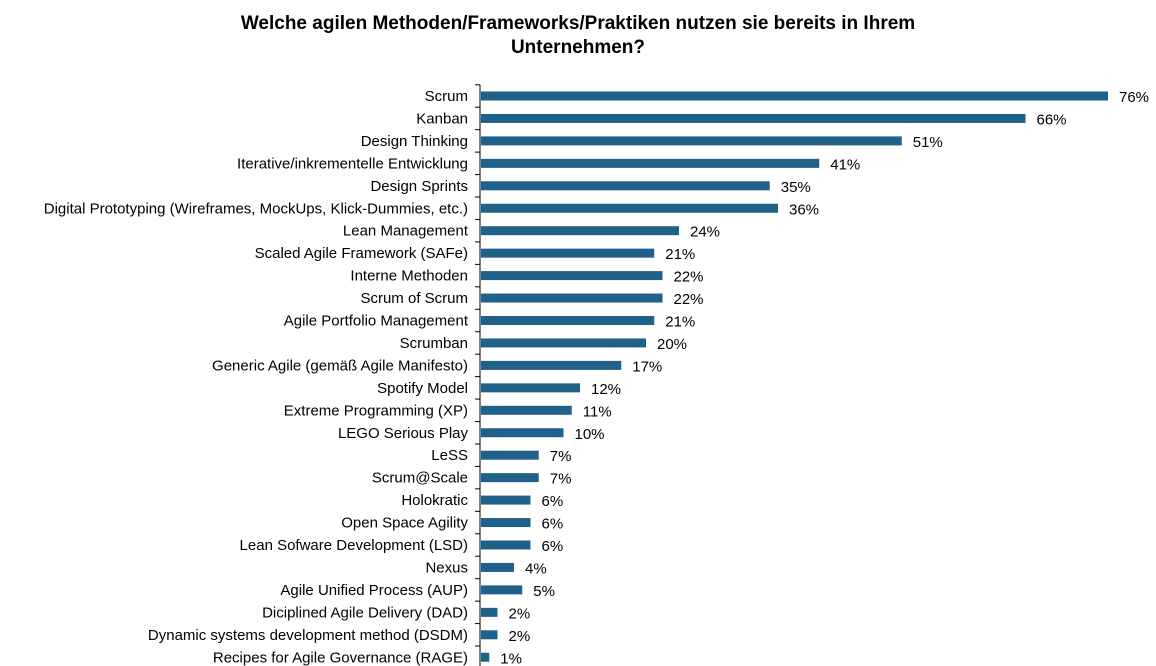  What do you see at coordinates (446, 567) in the screenshot?
I see `category-label: Nexus` at bounding box center [446, 567].